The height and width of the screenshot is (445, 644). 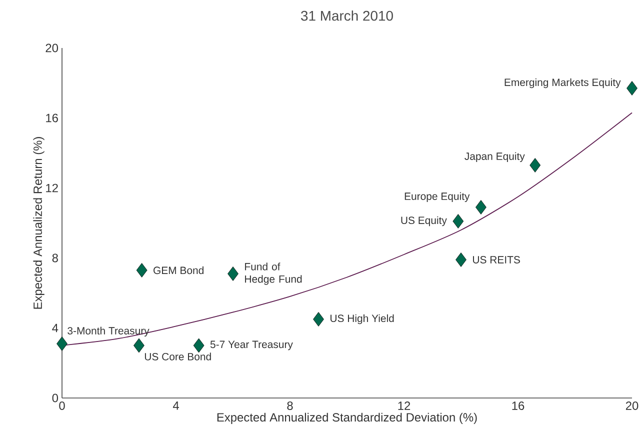 I want to click on annotation: 3-Month Treasury, so click(x=109, y=331).